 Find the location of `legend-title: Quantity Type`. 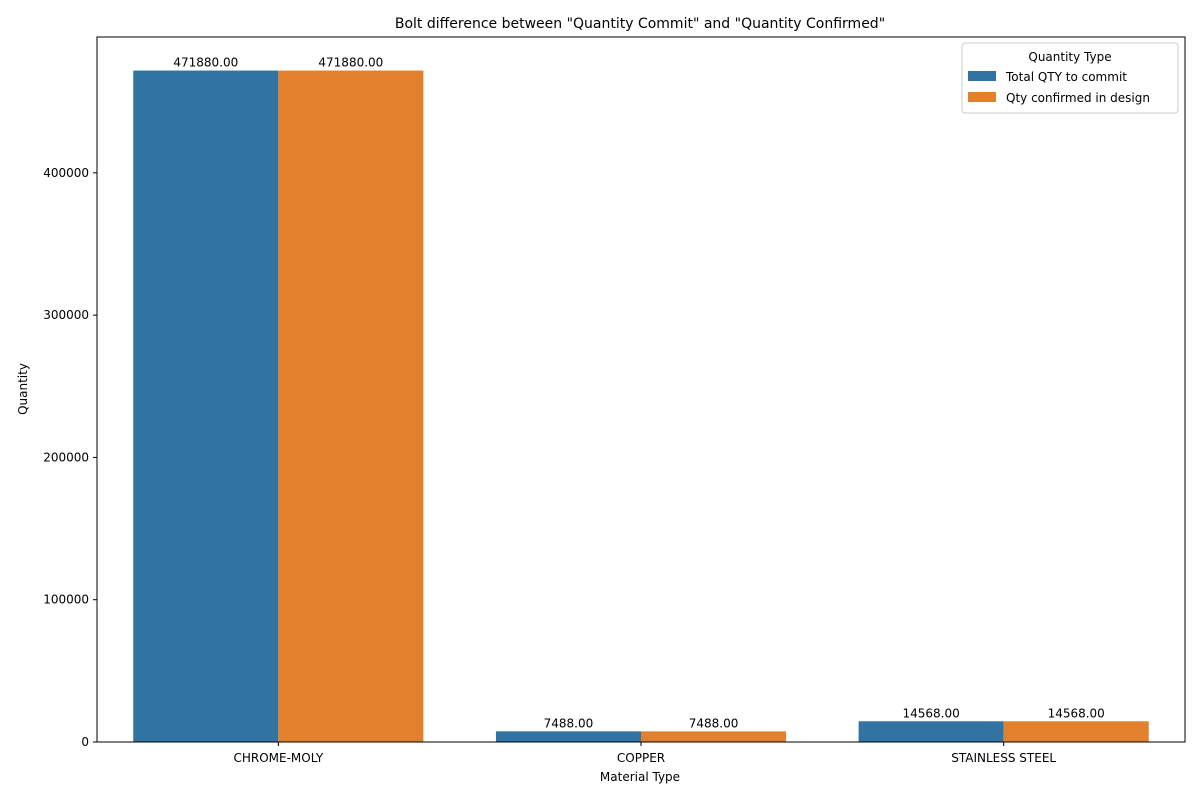

legend-title: Quantity Type is located at coordinates (1069, 57).